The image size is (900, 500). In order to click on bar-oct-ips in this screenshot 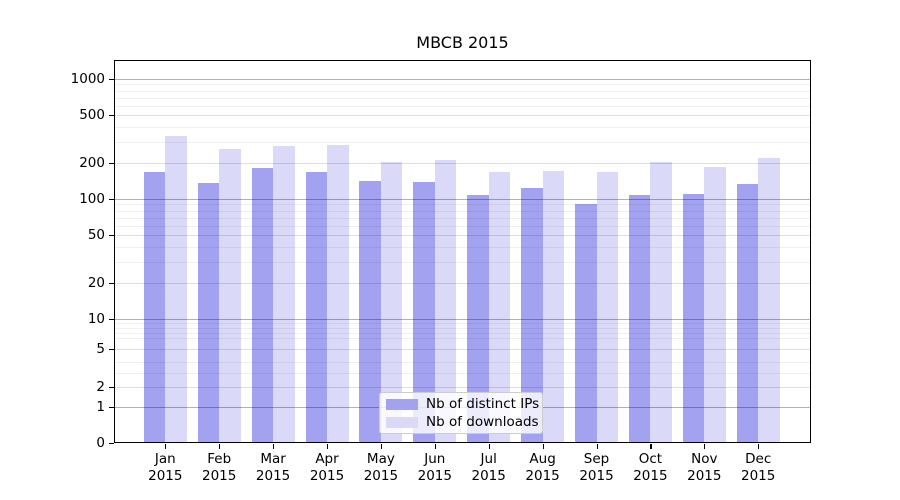, I will do `click(639, 318)`.